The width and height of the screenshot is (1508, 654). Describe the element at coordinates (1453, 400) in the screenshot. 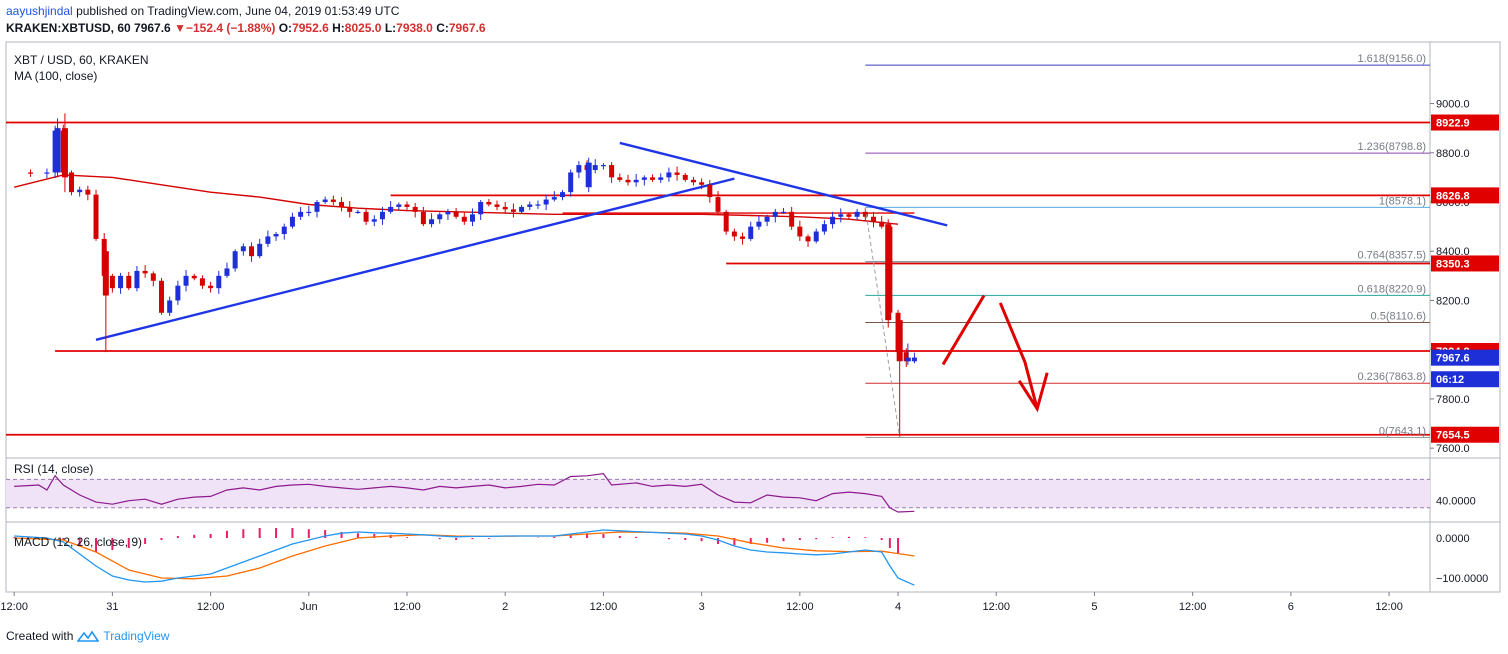

I see `y-tick-label: 7800.0` at that location.